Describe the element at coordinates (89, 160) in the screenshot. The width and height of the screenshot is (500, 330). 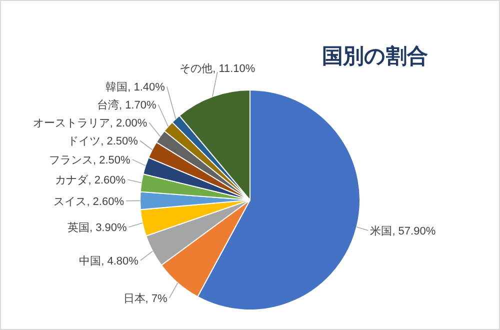
I see `slice-label: フランス, 2.50%` at that location.